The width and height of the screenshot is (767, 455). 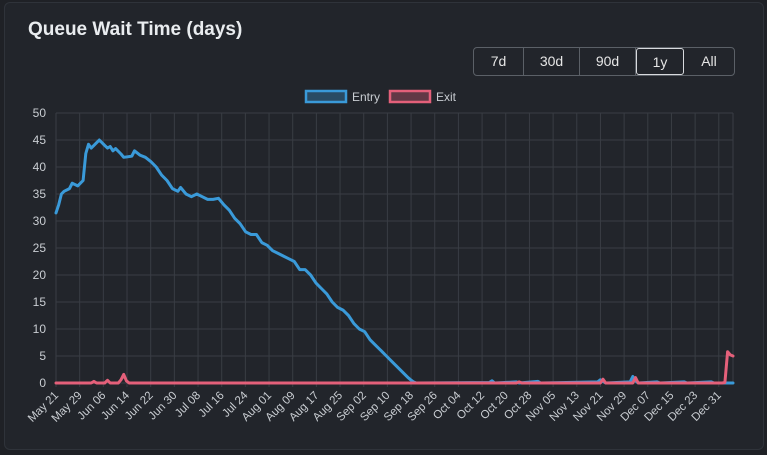 I want to click on time-range-selector: 7d 30d 90d 1y All, so click(x=604, y=61).